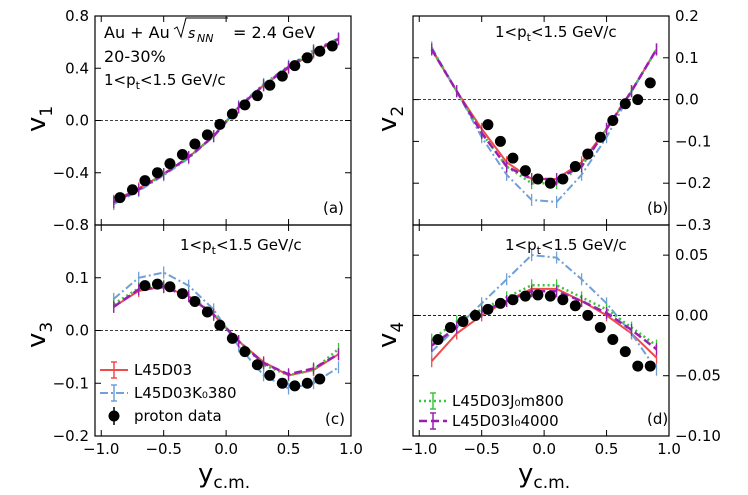  Describe the element at coordinates (419, 449) in the screenshot. I see `panel-d-xtick-label: −1.0` at that location.